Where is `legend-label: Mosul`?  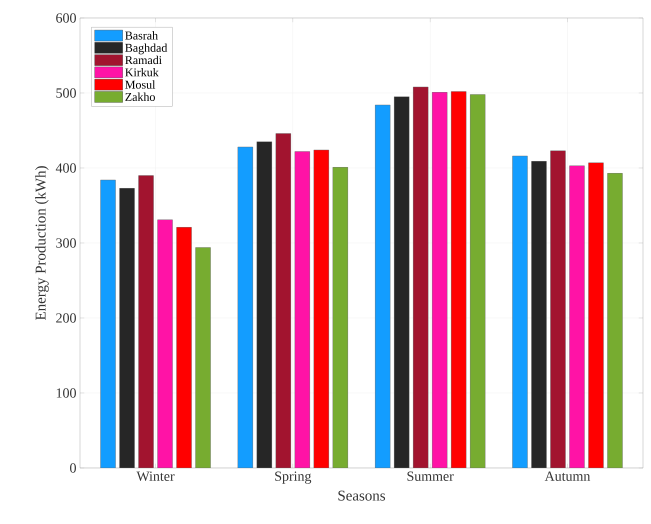
legend-label: Mosul is located at coordinates (140, 84).